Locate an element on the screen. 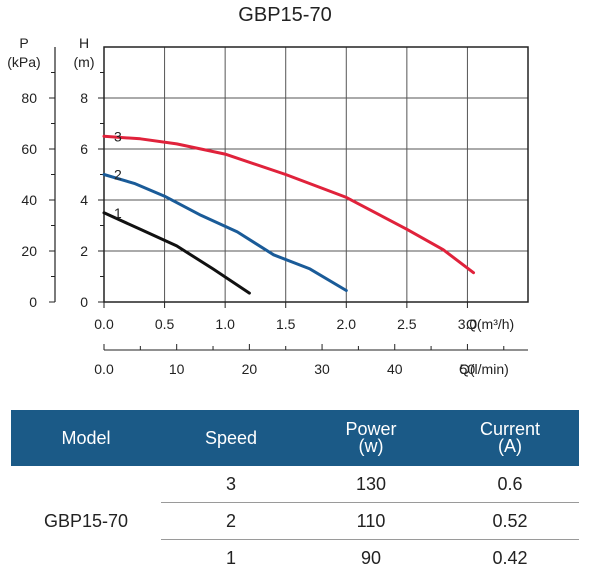 The image size is (590, 580). y-tick-label: 4 is located at coordinates (84, 200).